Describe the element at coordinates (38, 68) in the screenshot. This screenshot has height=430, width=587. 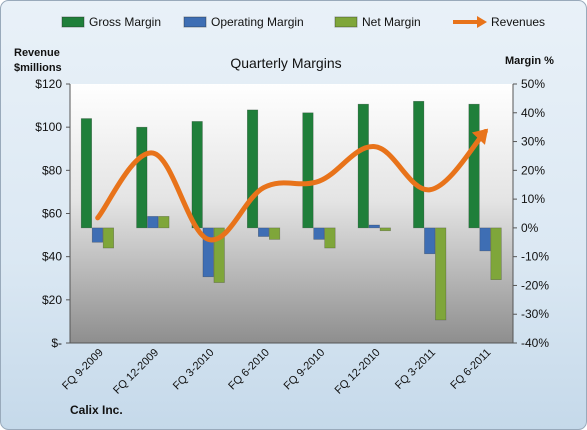
I see `left-axis-title-line2: $millions` at that location.